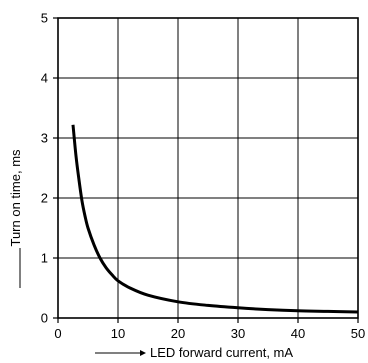 The width and height of the screenshot is (368, 363). I want to click on y-tick-label: 3, so click(44, 138).